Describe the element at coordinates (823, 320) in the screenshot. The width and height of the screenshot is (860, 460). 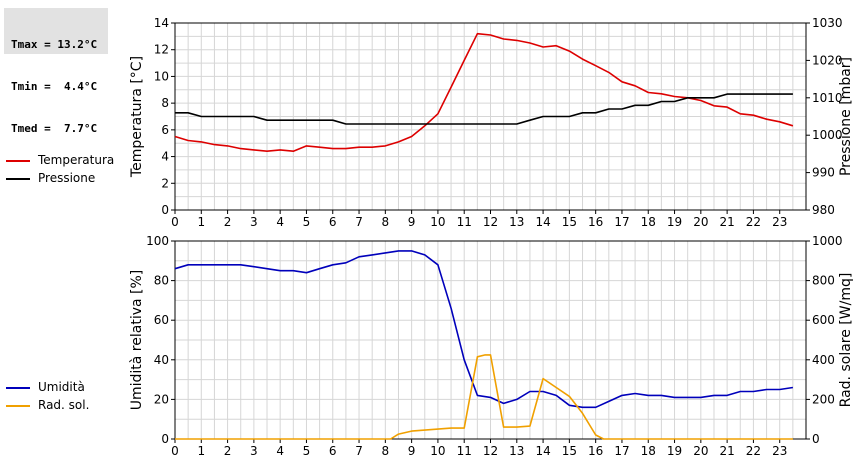
I see `y-right-tick-label: 600` at that location.